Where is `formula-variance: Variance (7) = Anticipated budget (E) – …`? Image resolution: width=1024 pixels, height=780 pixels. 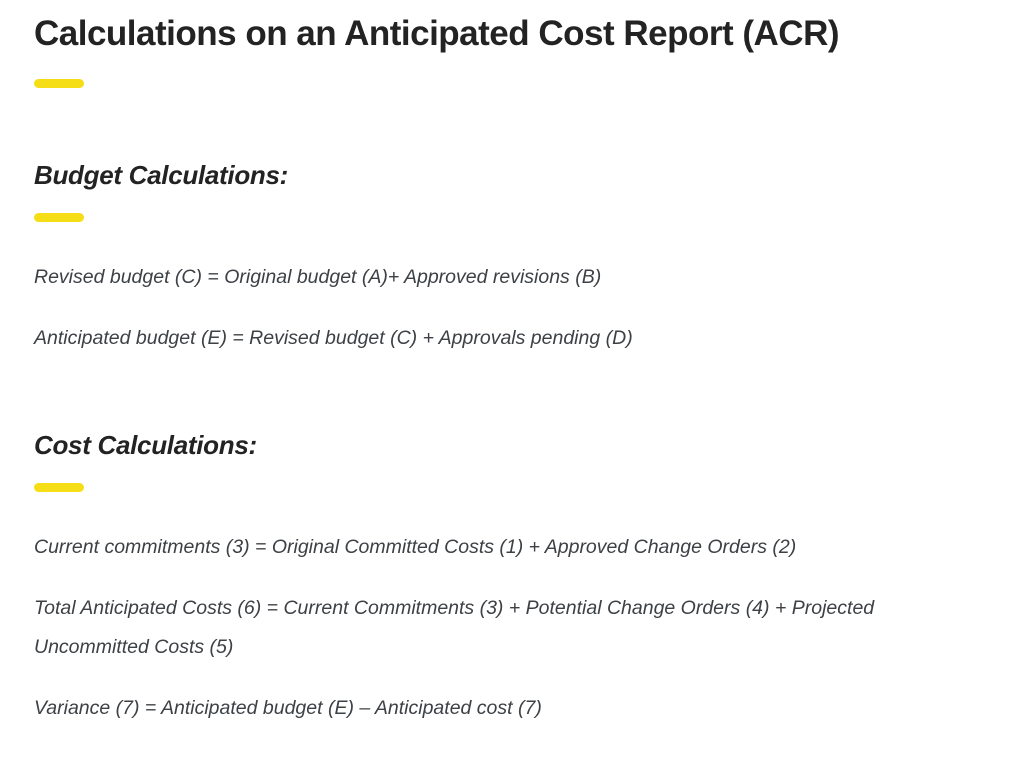 formula-variance: Variance (7) = Anticipated budget (E) – … is located at coordinates (288, 708).